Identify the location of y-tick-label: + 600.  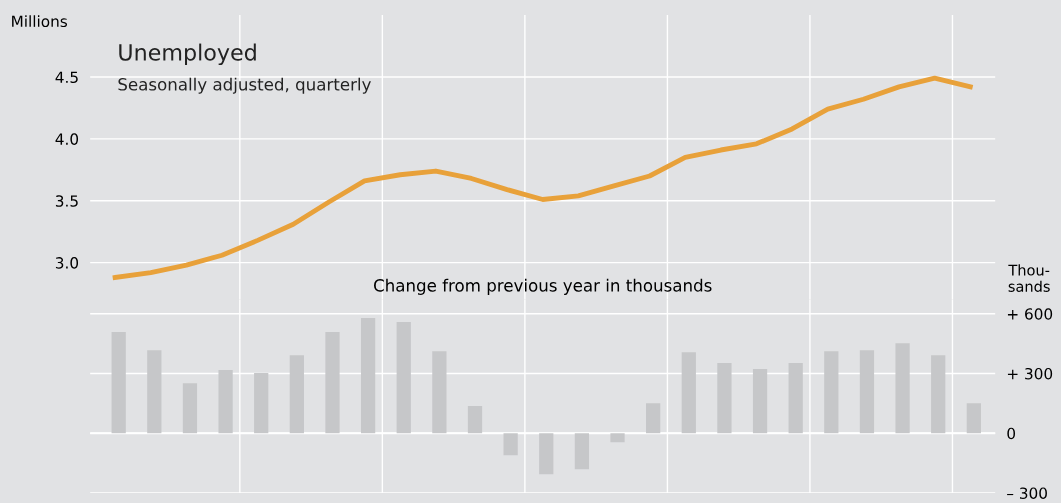
(1030, 314).